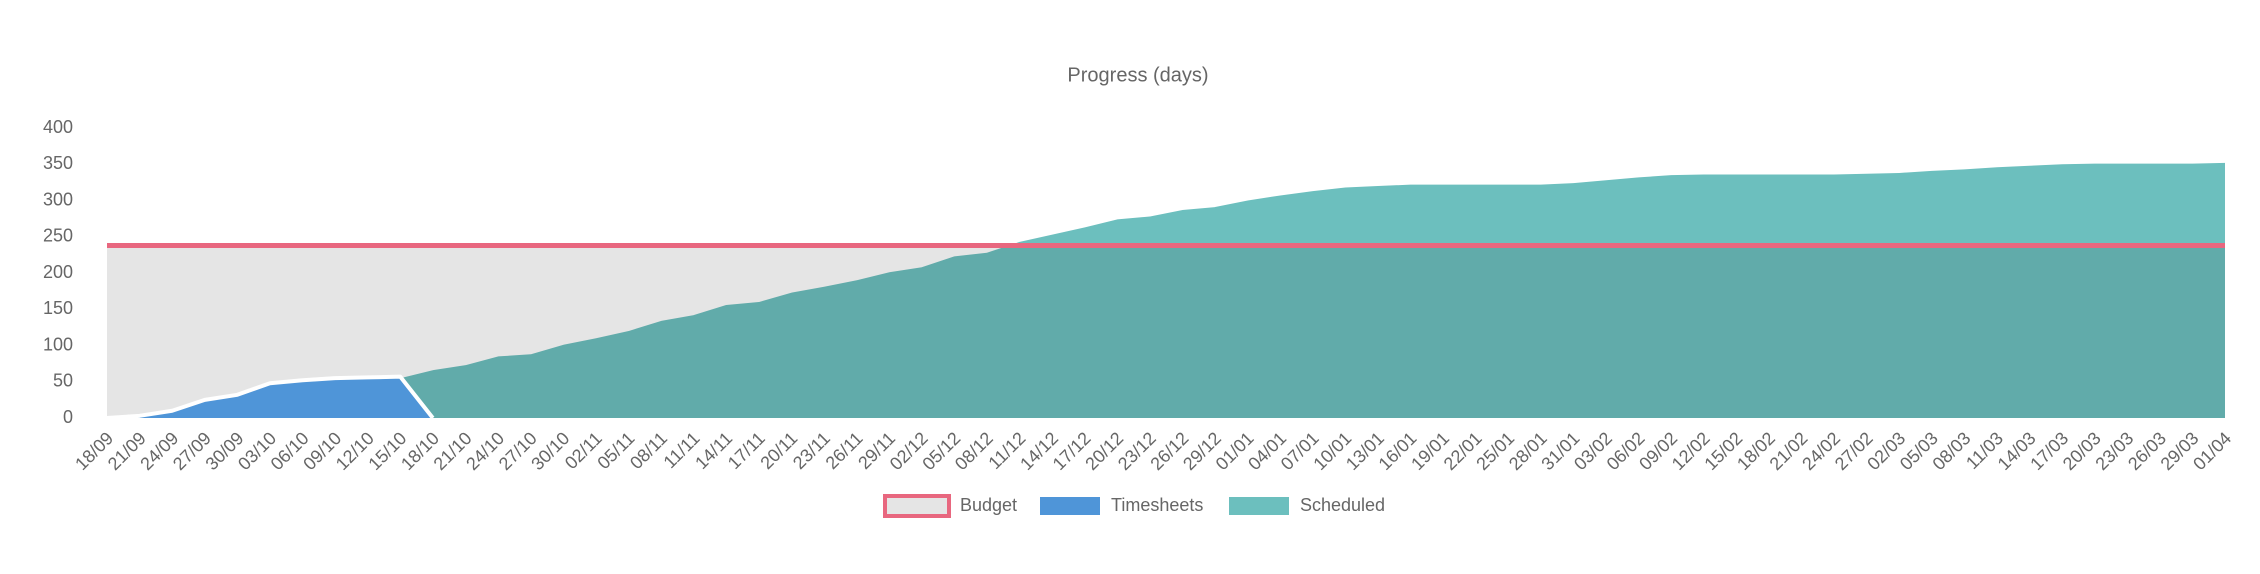  What do you see at coordinates (550, 451) in the screenshot?
I see `x-tick-label: 30/10` at bounding box center [550, 451].